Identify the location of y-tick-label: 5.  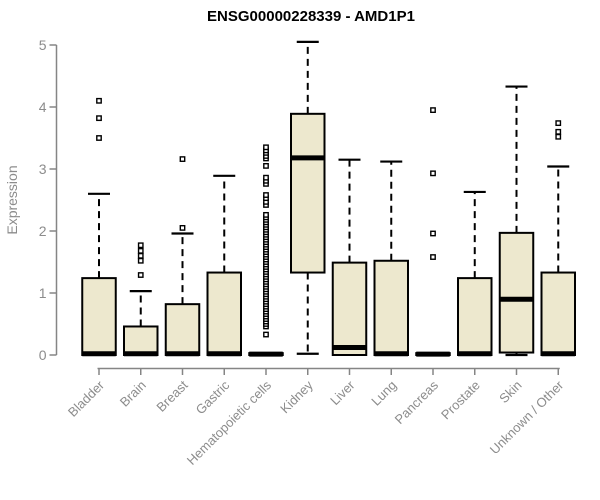
(43, 45).